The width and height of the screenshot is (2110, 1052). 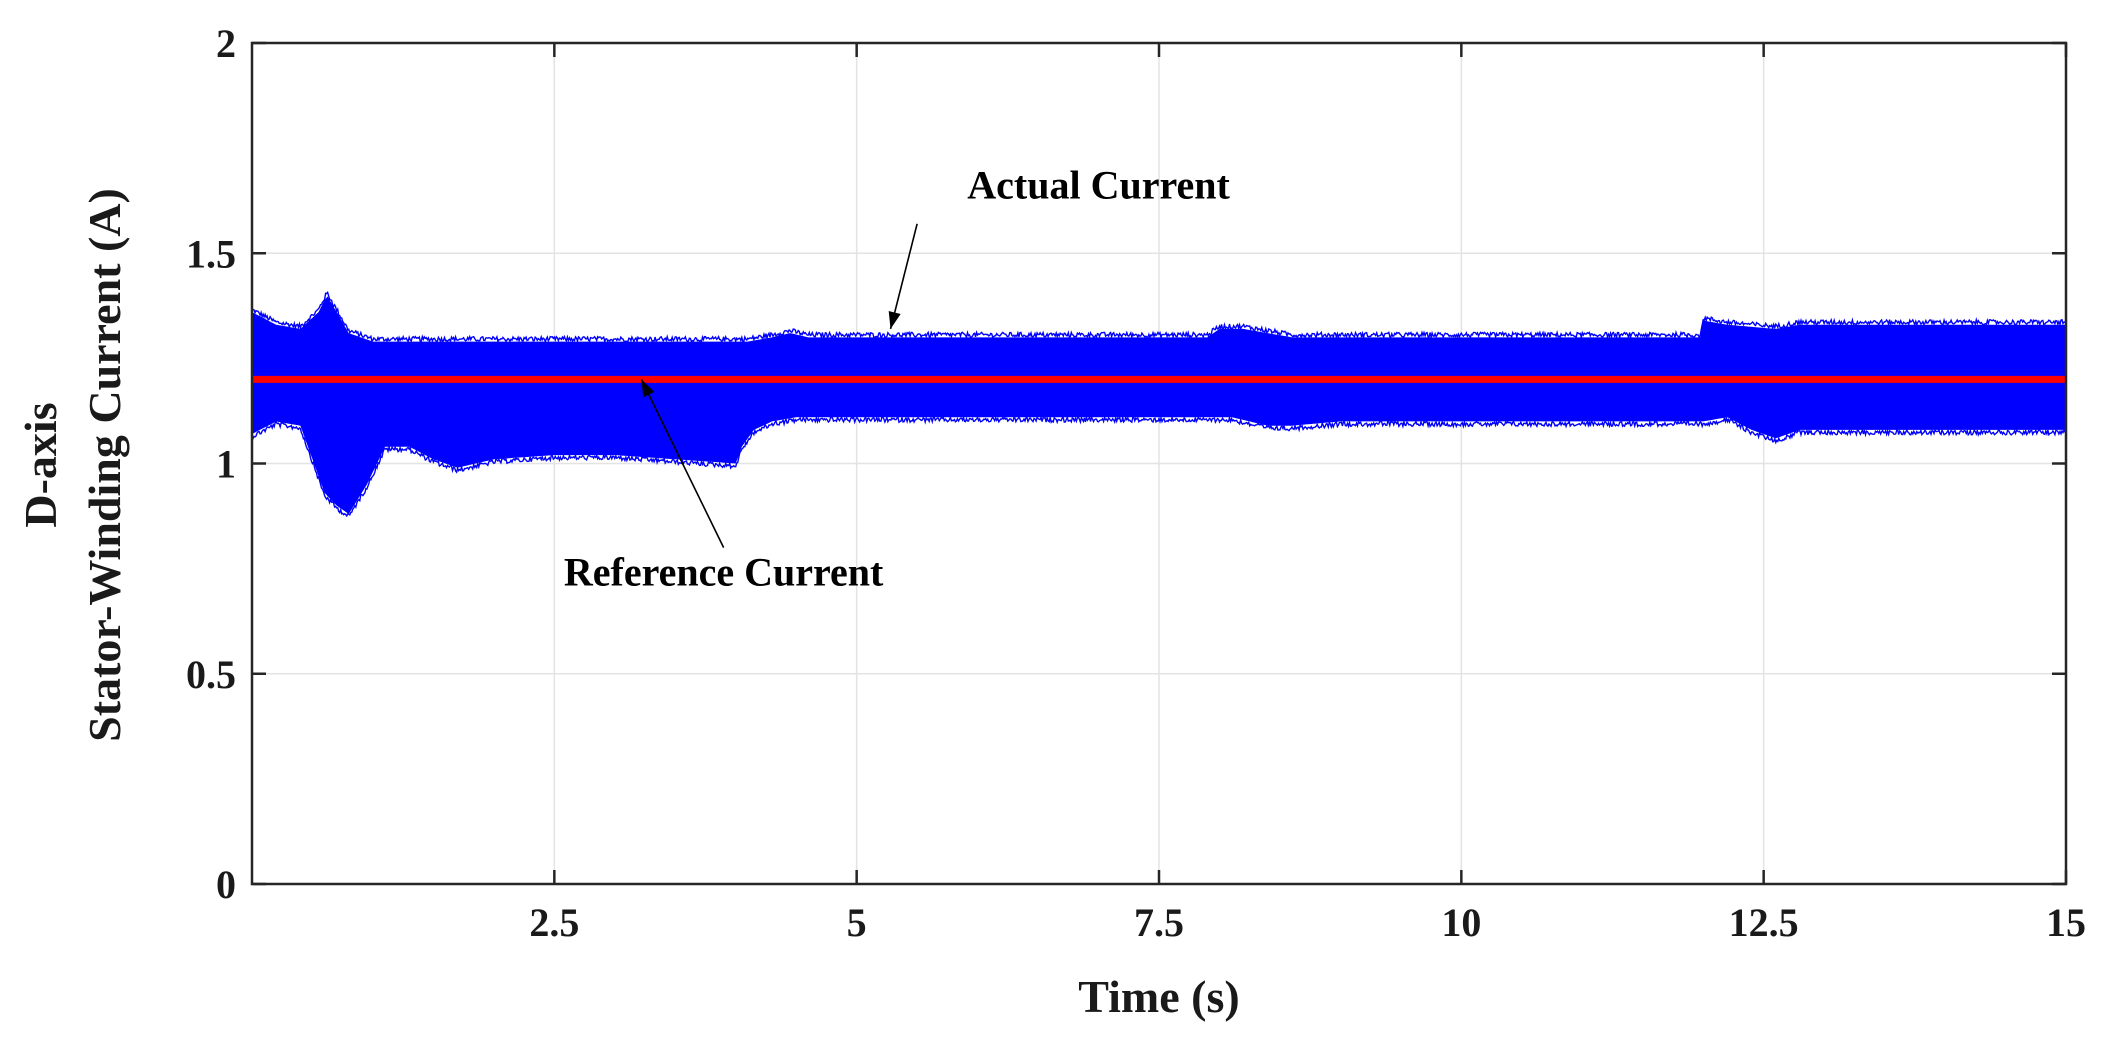 What do you see at coordinates (104, 465) in the screenshot?
I see `y-axis-label-line2: Stator-Winding Current (A)` at bounding box center [104, 465].